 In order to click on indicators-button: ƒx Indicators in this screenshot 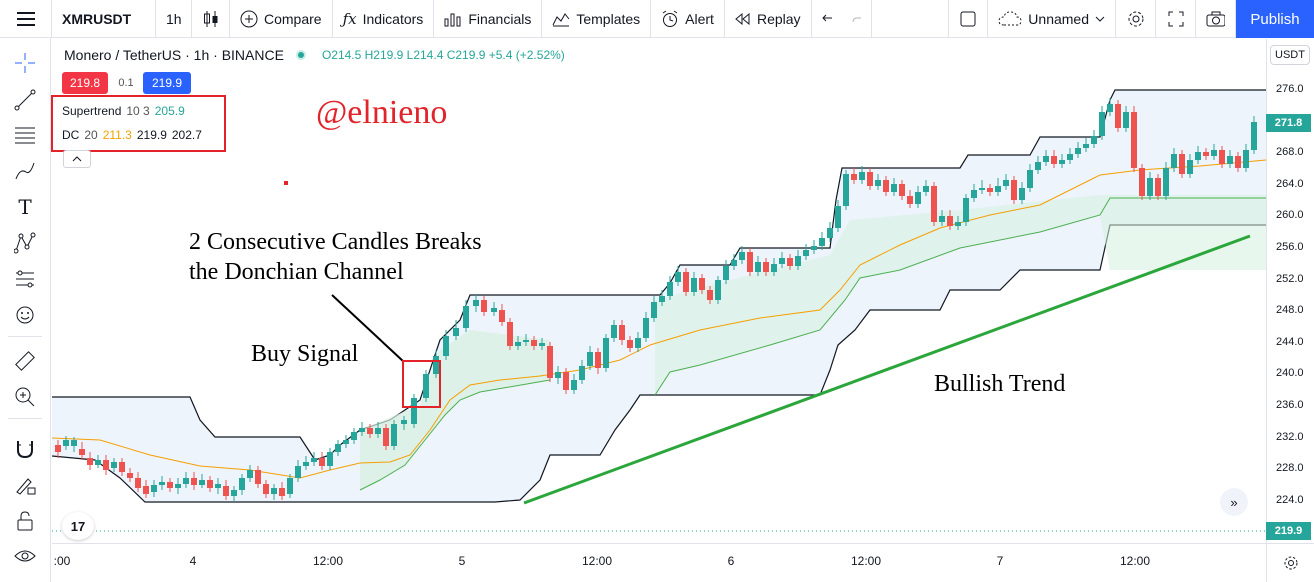, I will do `click(384, 19)`.